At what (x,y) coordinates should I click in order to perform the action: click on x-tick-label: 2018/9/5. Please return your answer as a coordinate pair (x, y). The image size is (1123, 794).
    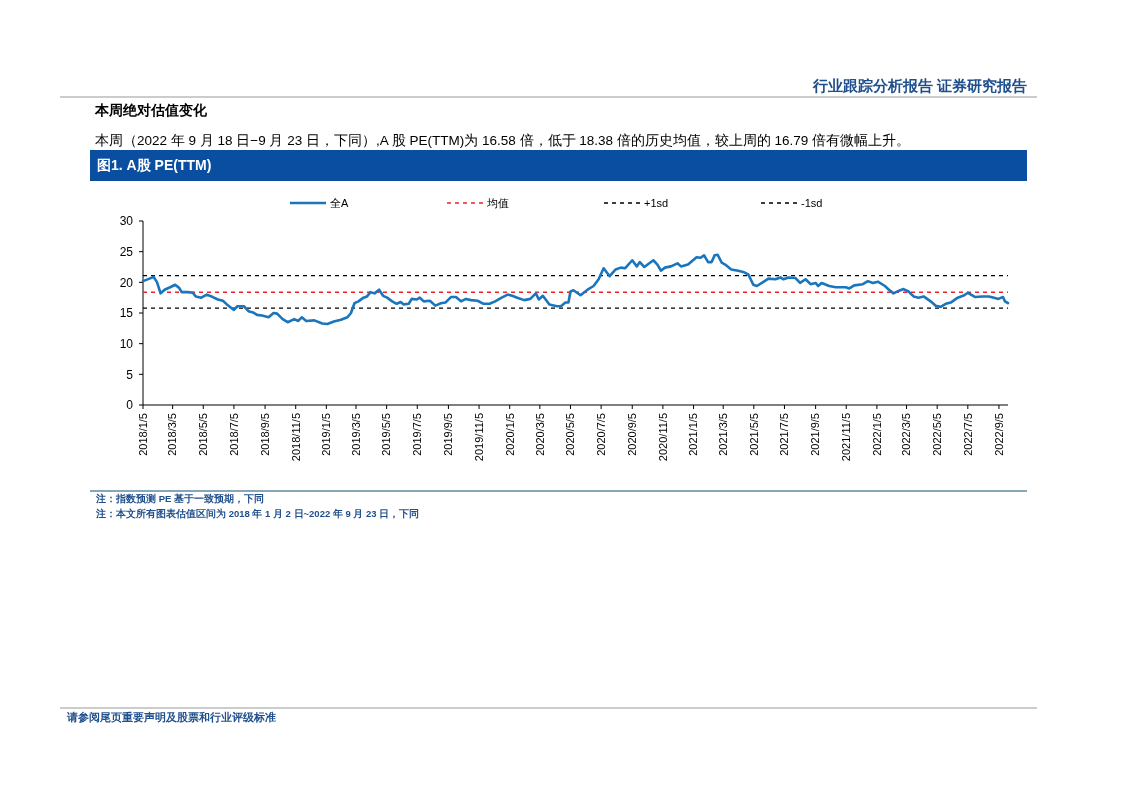
    Looking at the image, I should click on (264, 434).